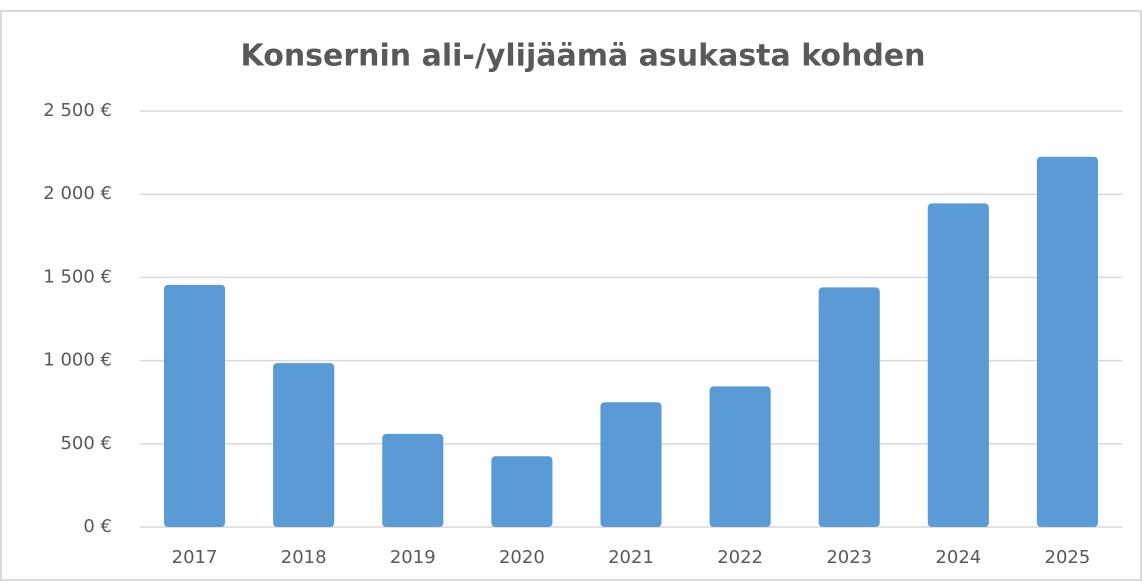 This screenshot has height=581, width=1142. I want to click on chart-title: Konsernin ali-/ylijäämä asukasta kohden, so click(582, 56).